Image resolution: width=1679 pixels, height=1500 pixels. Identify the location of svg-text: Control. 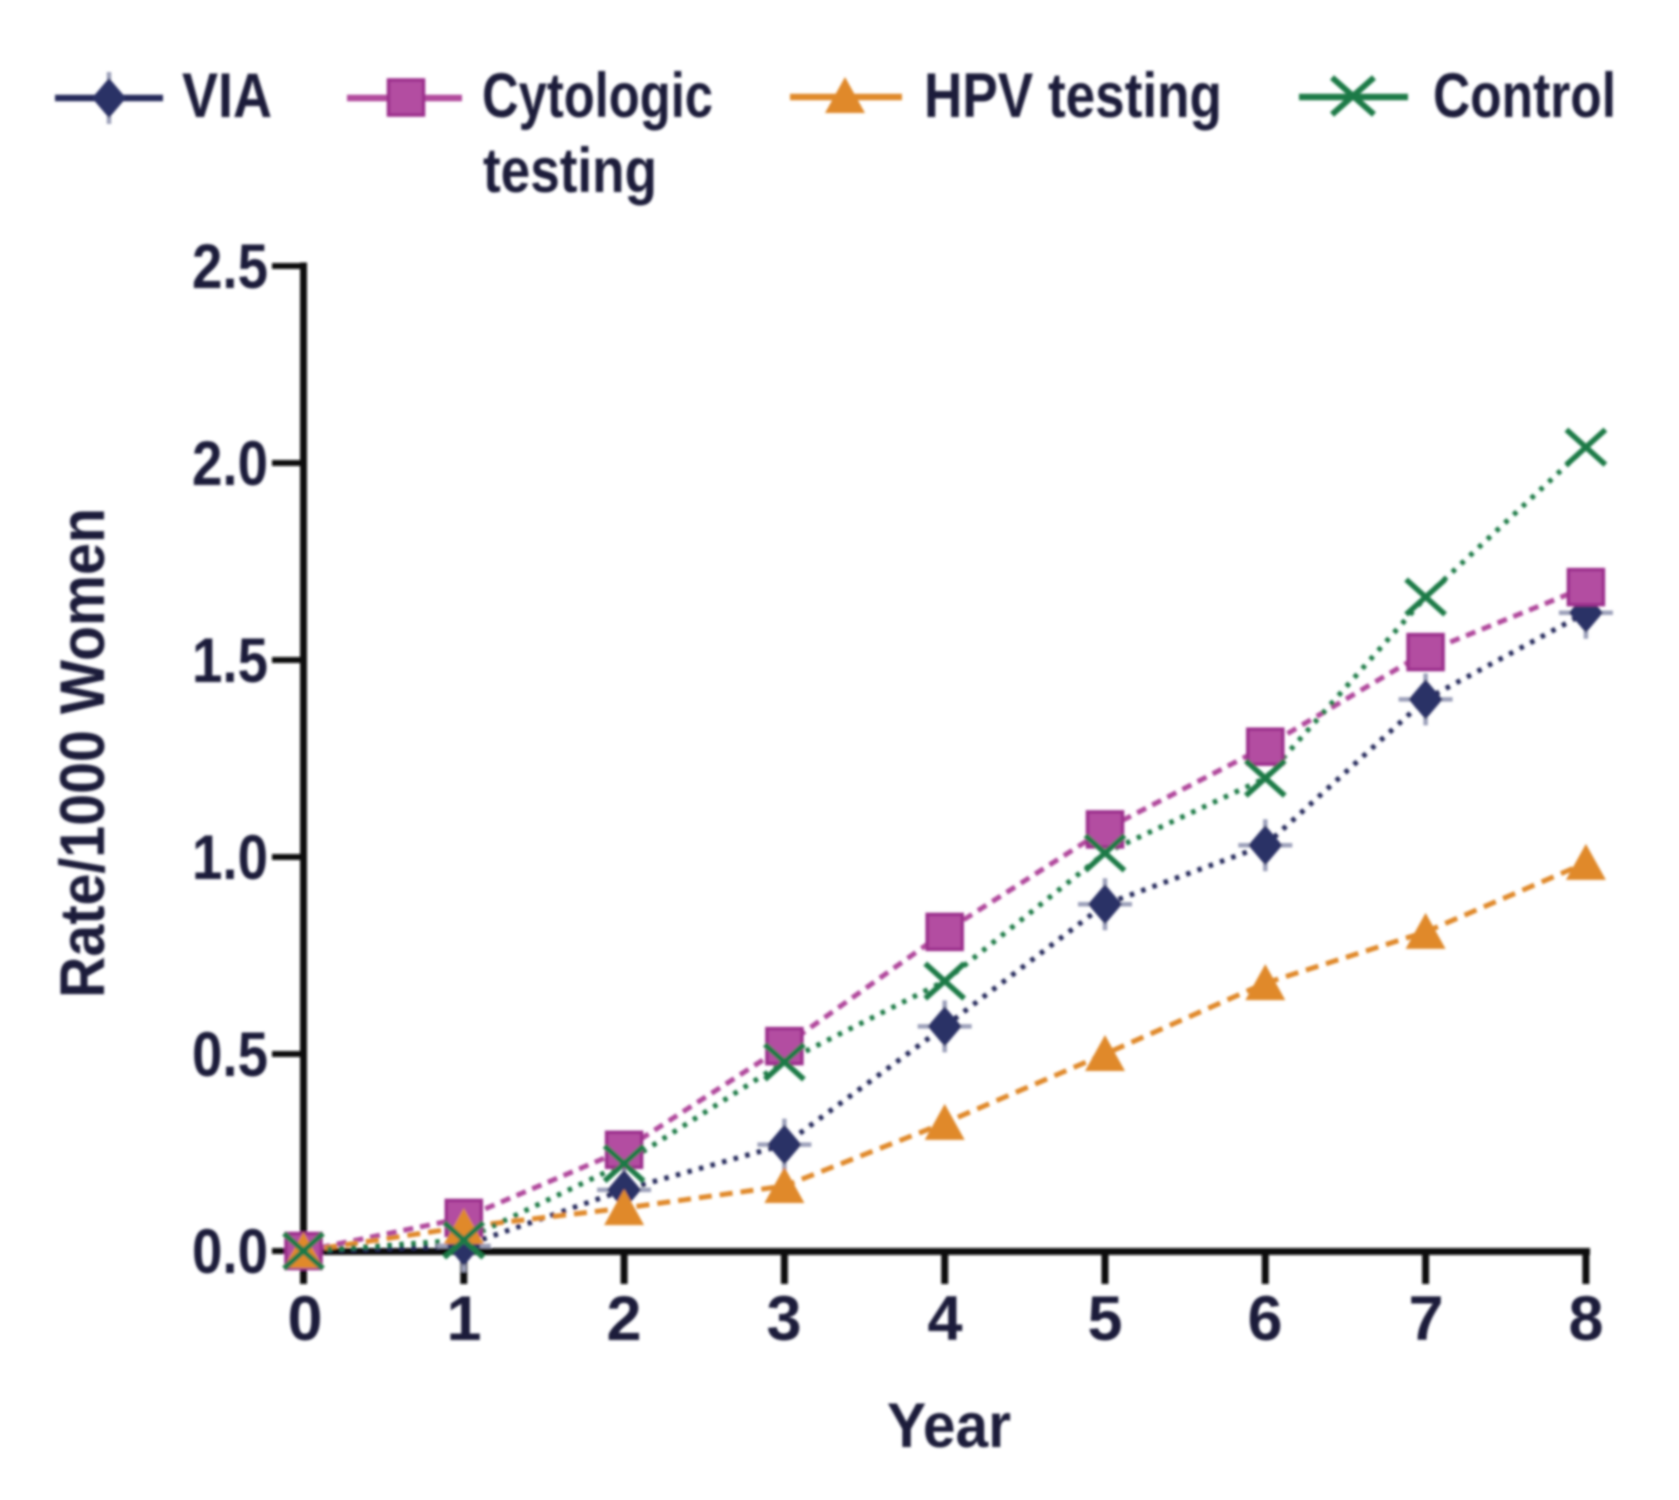
(1524, 96).